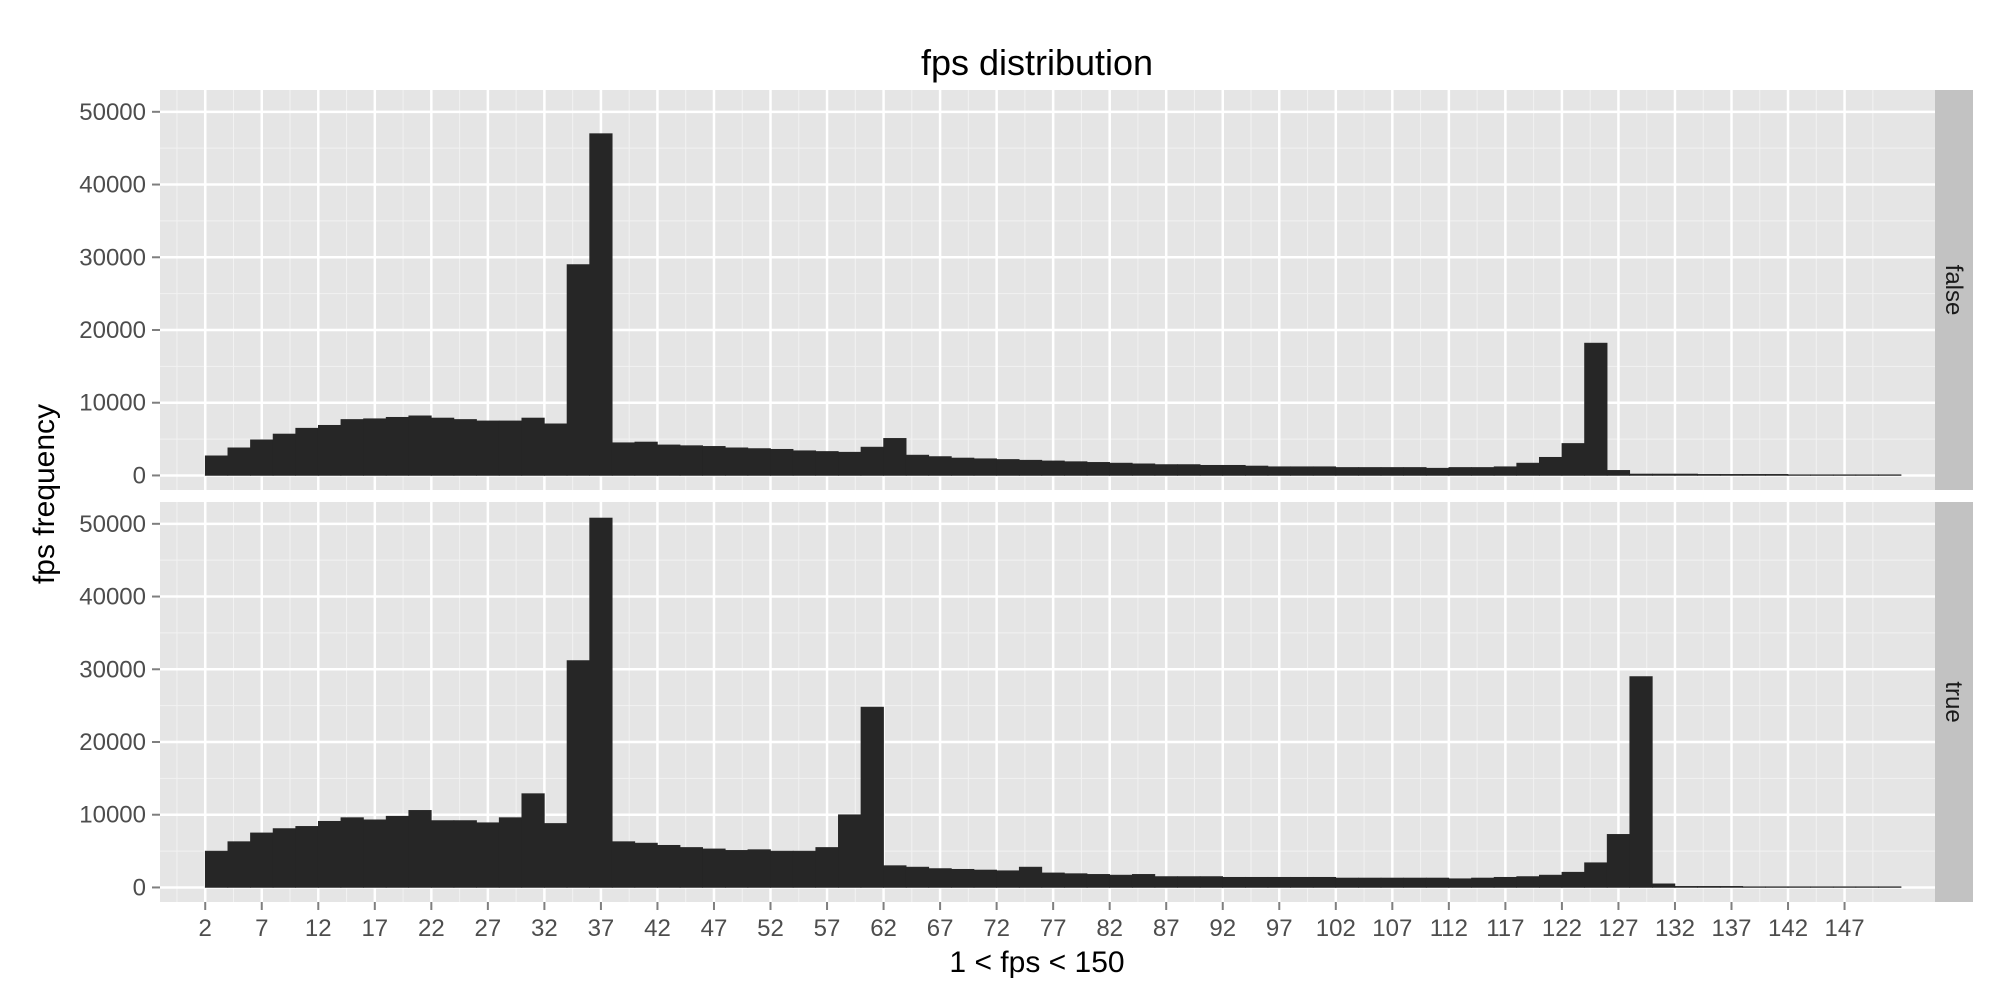 This screenshot has width=2000, height=1000. Describe the element at coordinates (1953, 701) in the screenshot. I see `facet-strip-label: true` at that location.